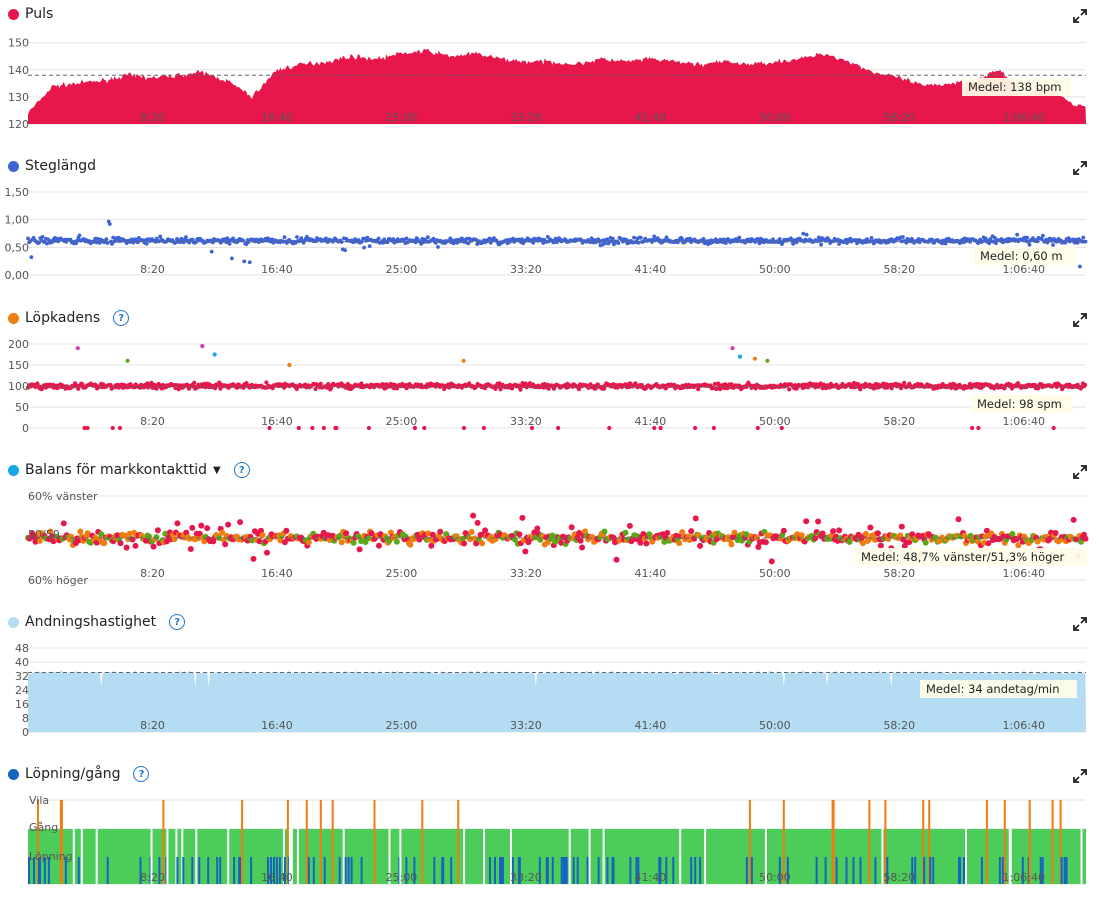 This screenshot has height=912, width=1100. What do you see at coordinates (899, 725) in the screenshot?
I see `breath-x-tick: 58:20` at bounding box center [899, 725].